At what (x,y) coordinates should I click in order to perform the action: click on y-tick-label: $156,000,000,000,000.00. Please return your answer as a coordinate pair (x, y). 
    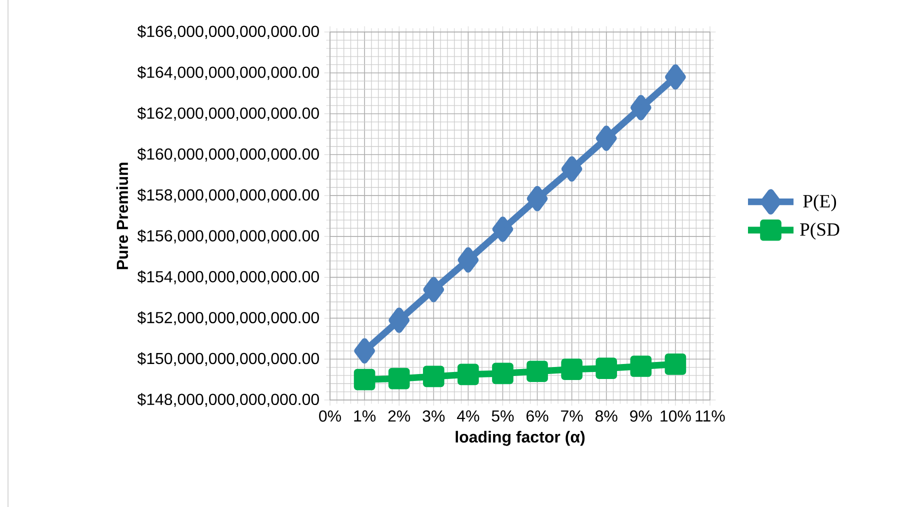
    Looking at the image, I should click on (228, 237).